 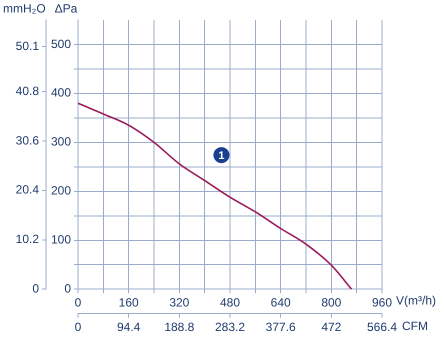 I want to click on x-axis-title: V(m³/h), so click(x=416, y=301).